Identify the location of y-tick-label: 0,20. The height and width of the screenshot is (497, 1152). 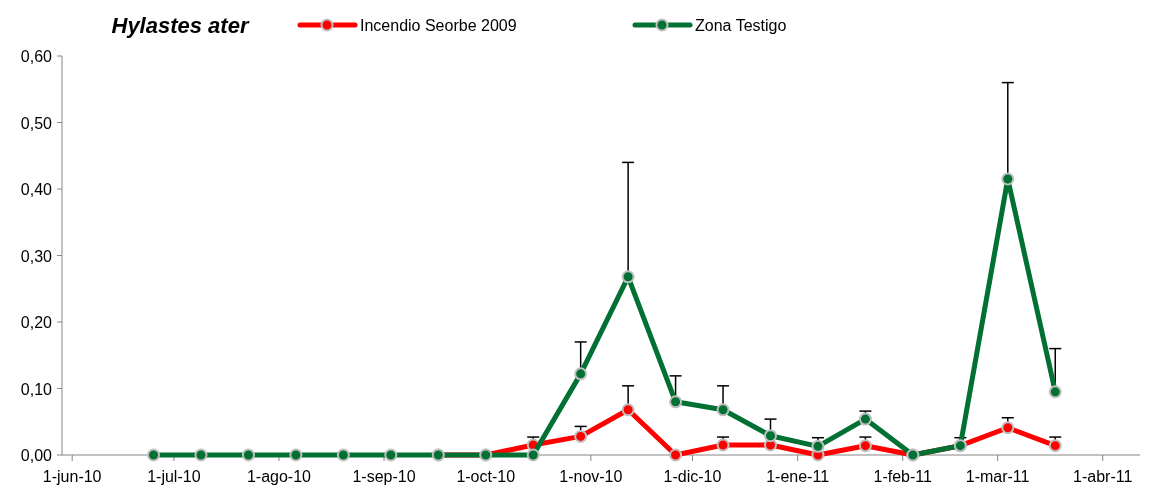
(36, 322).